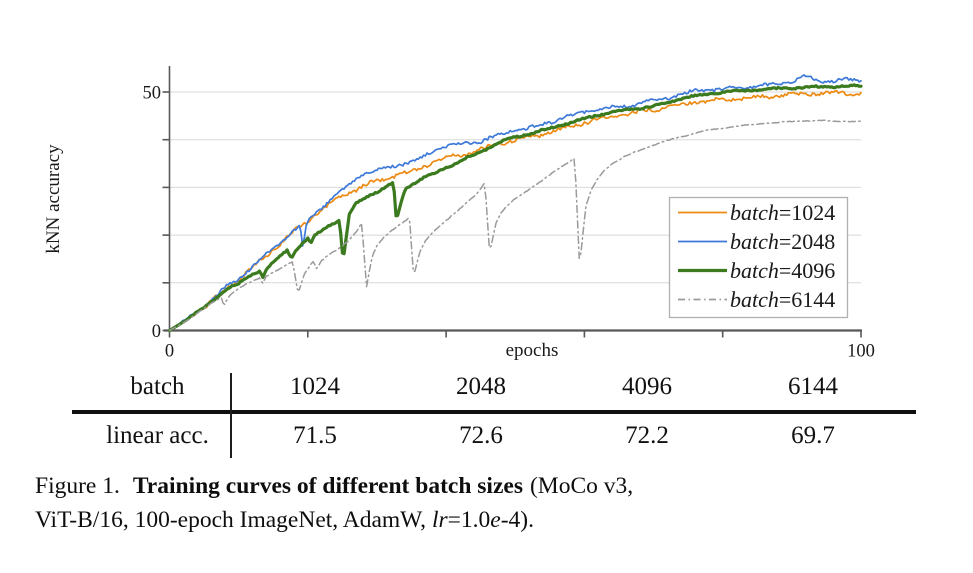  What do you see at coordinates (782, 212) in the screenshot?
I see `legend-label-batch-1024: batch=1024` at bounding box center [782, 212].